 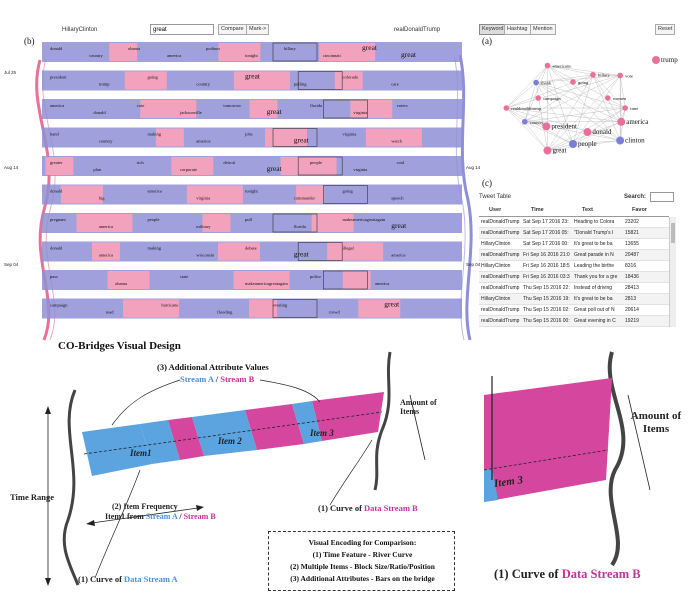 What do you see at coordinates (532, 121) in the screenshot?
I see `network-node: country` at bounding box center [532, 121].